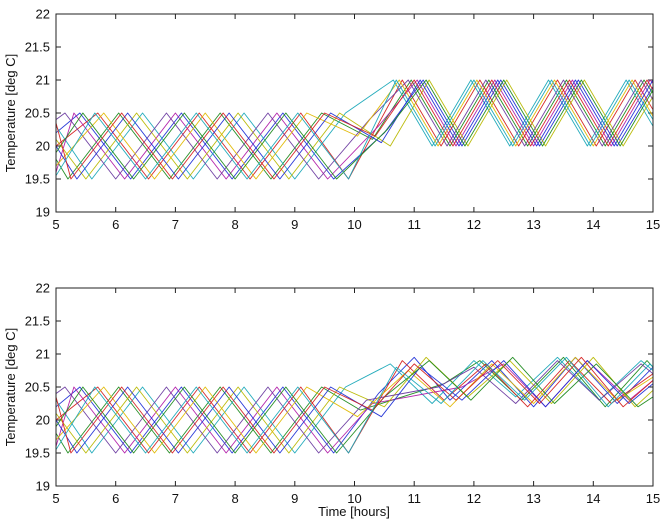  Describe the element at coordinates (115, 498) in the screenshot. I see `bottom-chart-x-tick-label: 6` at that location.